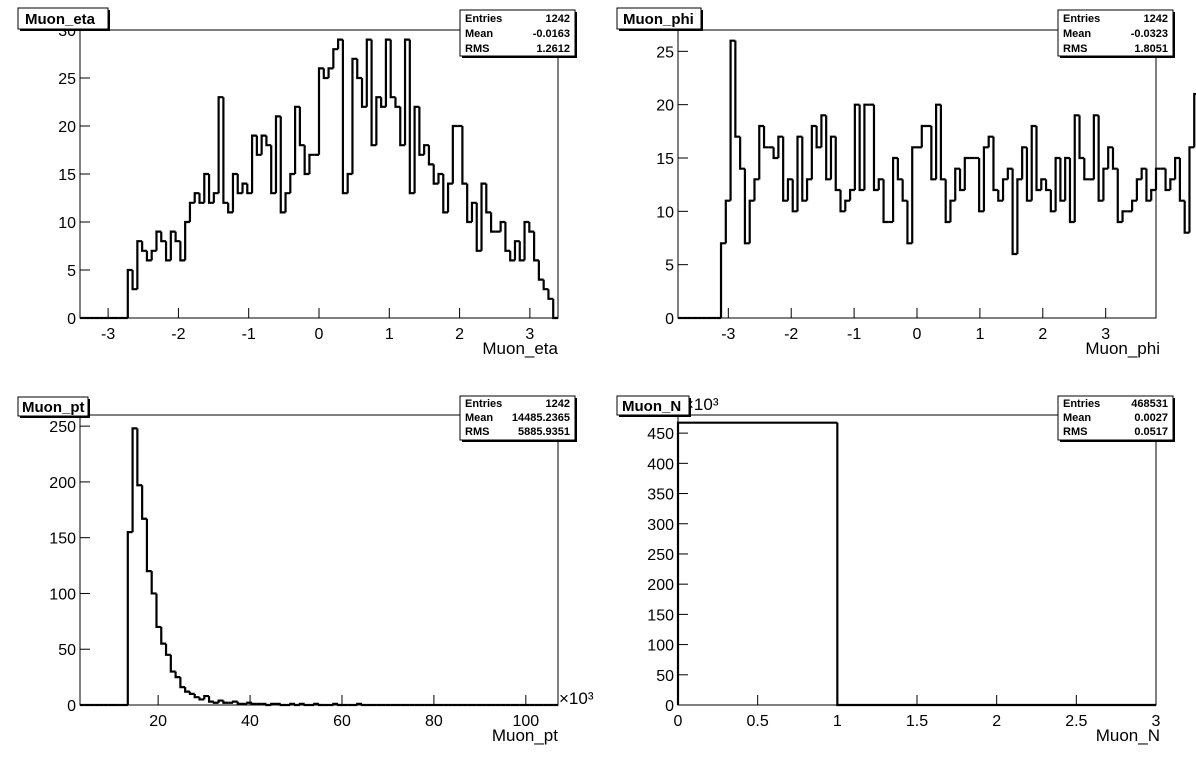 Image resolution: width=1196 pixels, height=777 pixels. Describe the element at coordinates (250, 721) in the screenshot. I see `x-tick-label: 40` at that location.